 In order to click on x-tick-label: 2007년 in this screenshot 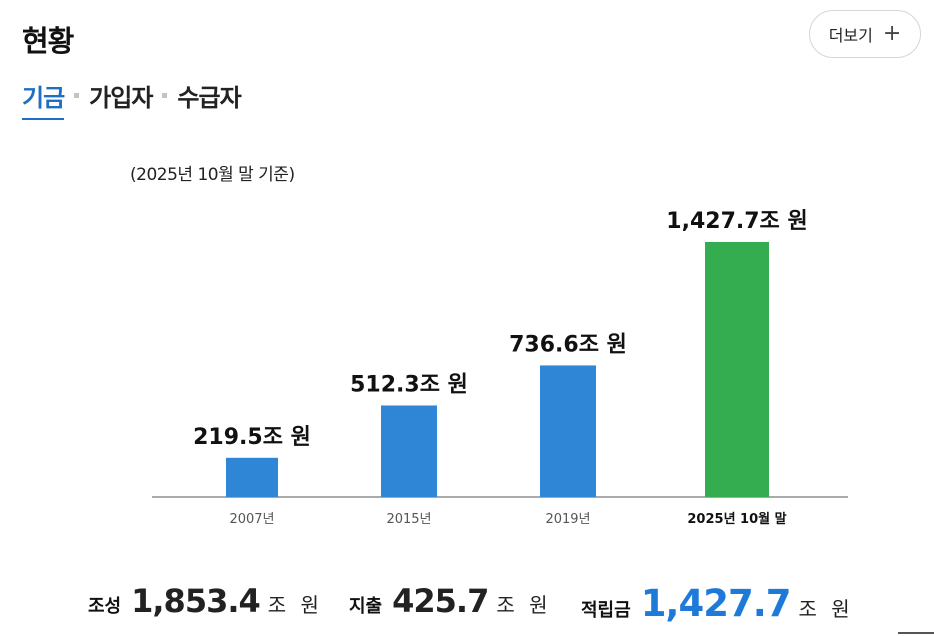, I will do `click(251, 519)`.